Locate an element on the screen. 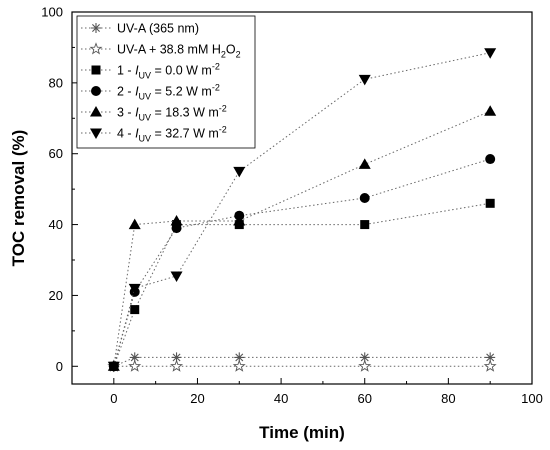  legend-label: UV-A (365 nm) is located at coordinates (158, 29).